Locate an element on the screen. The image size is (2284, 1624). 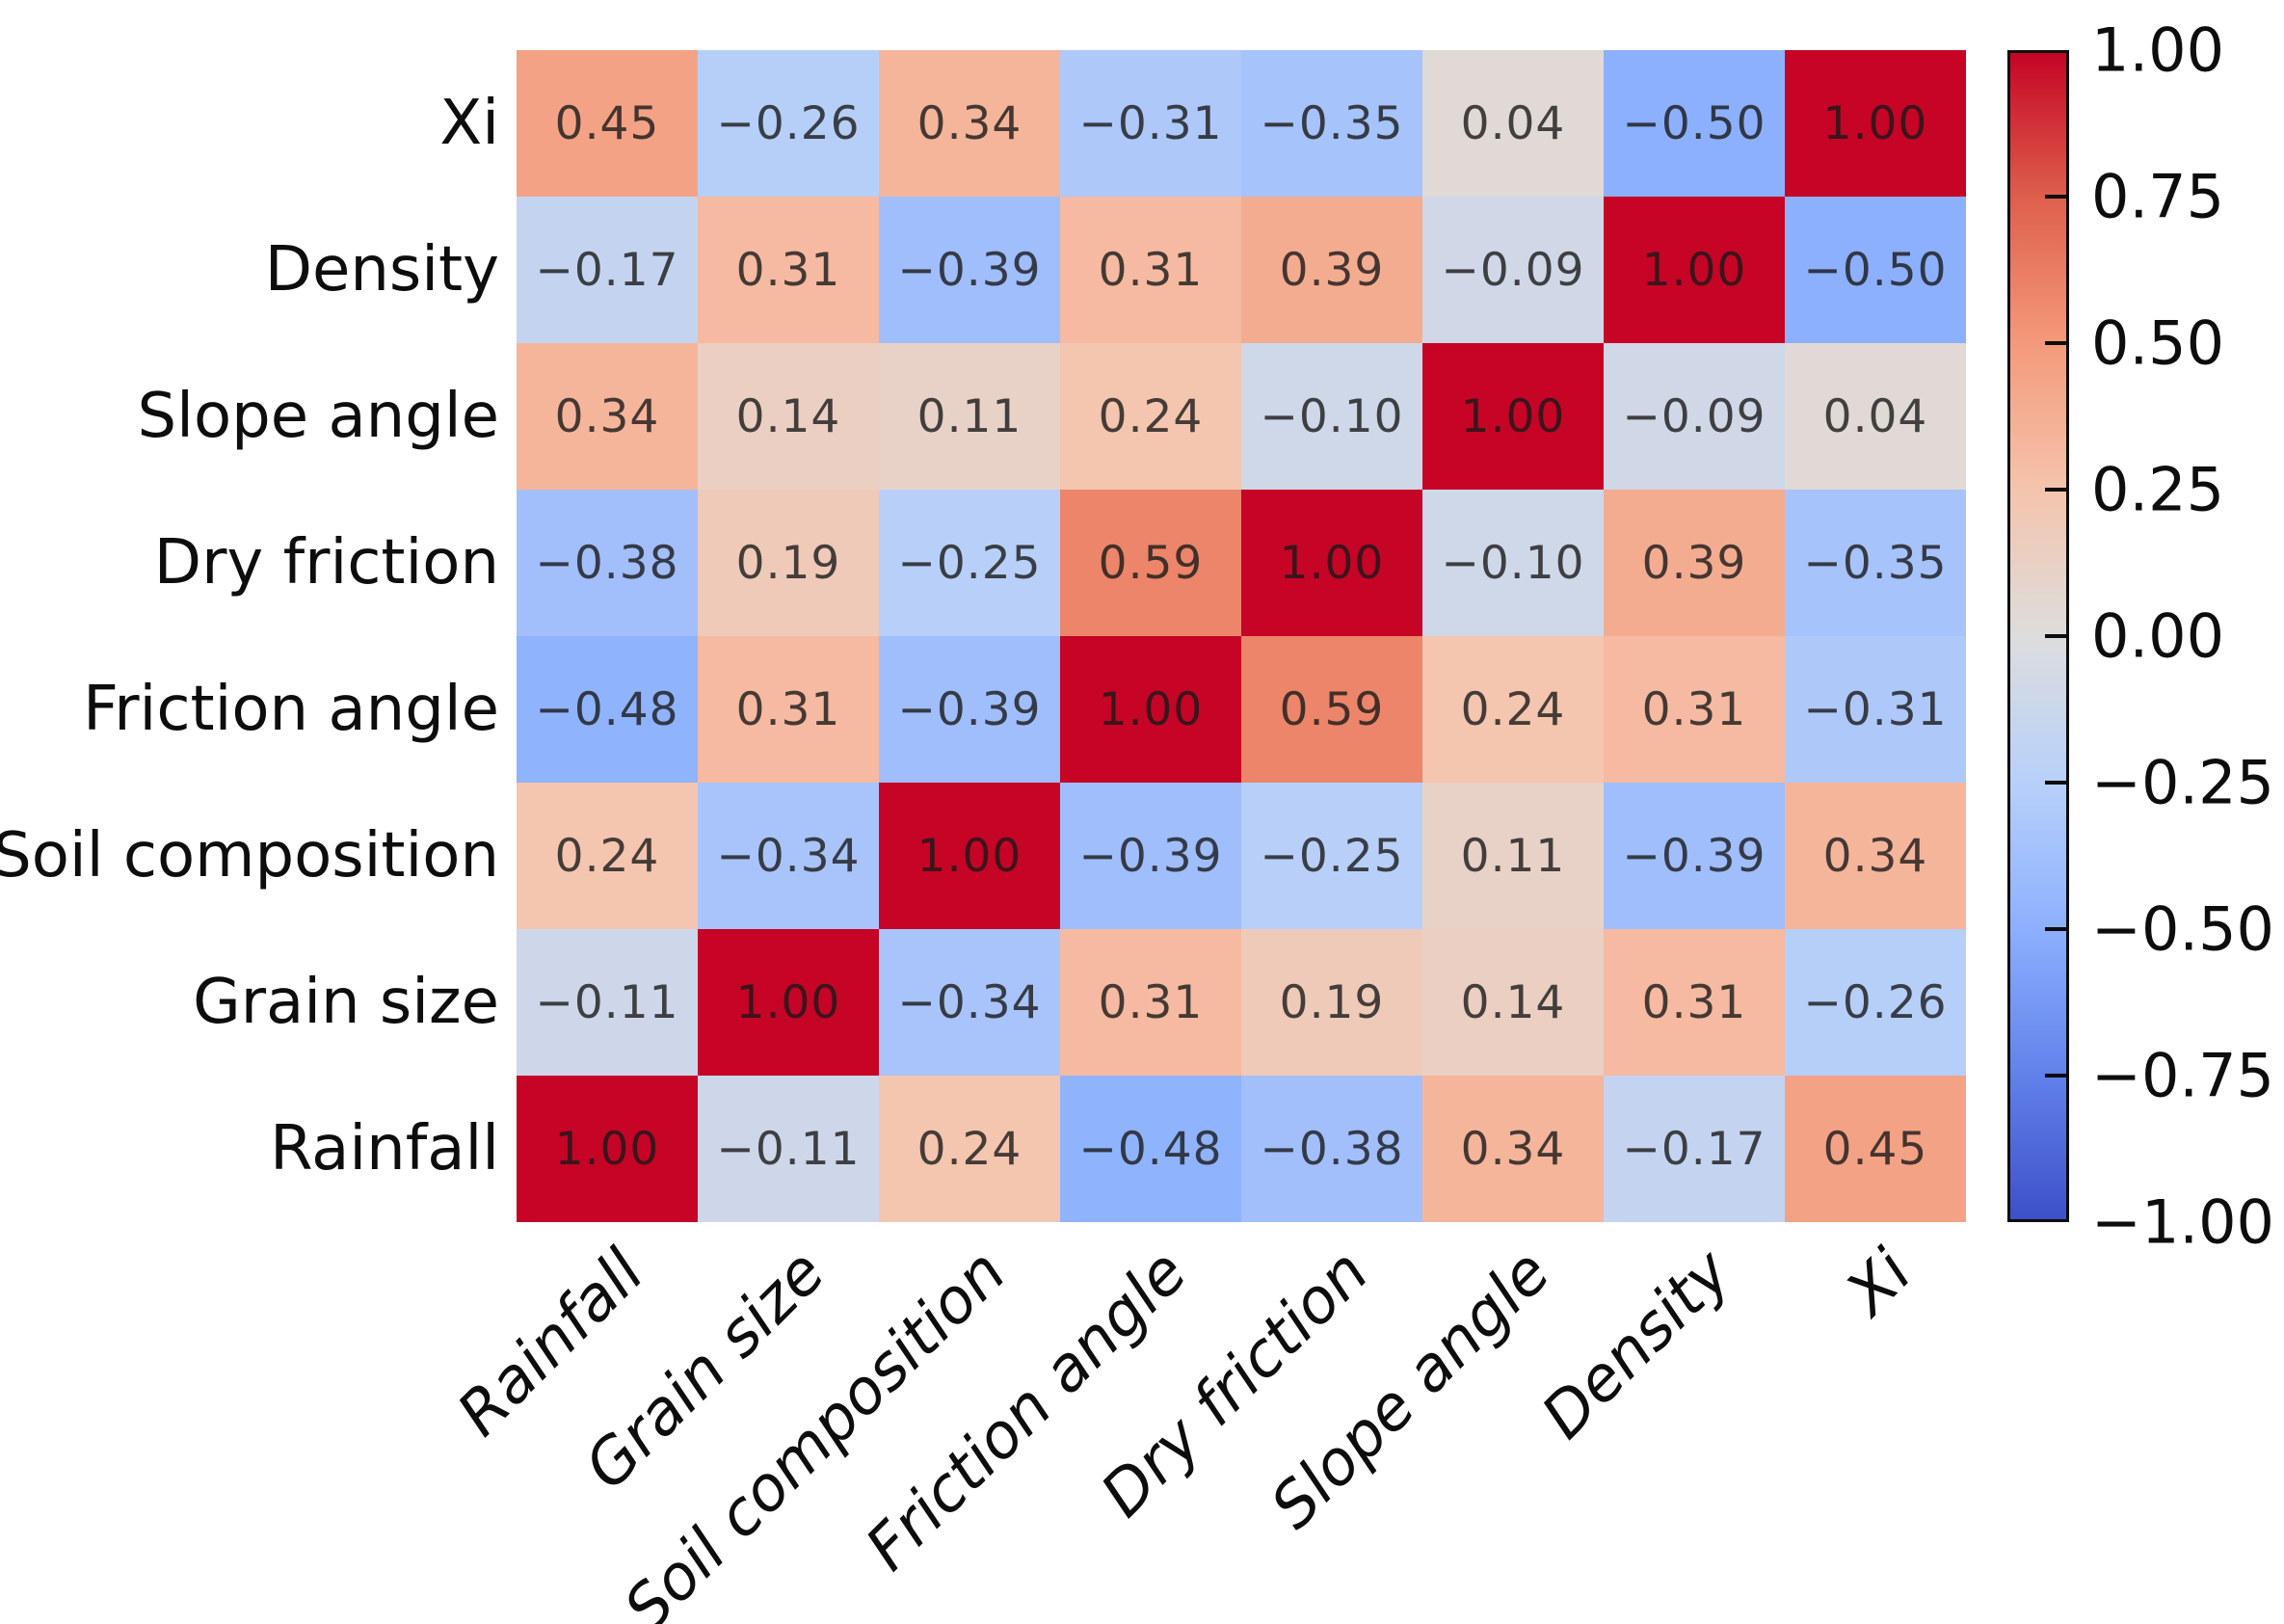
heatmap-cell: −0.31 is located at coordinates (1150, 123).